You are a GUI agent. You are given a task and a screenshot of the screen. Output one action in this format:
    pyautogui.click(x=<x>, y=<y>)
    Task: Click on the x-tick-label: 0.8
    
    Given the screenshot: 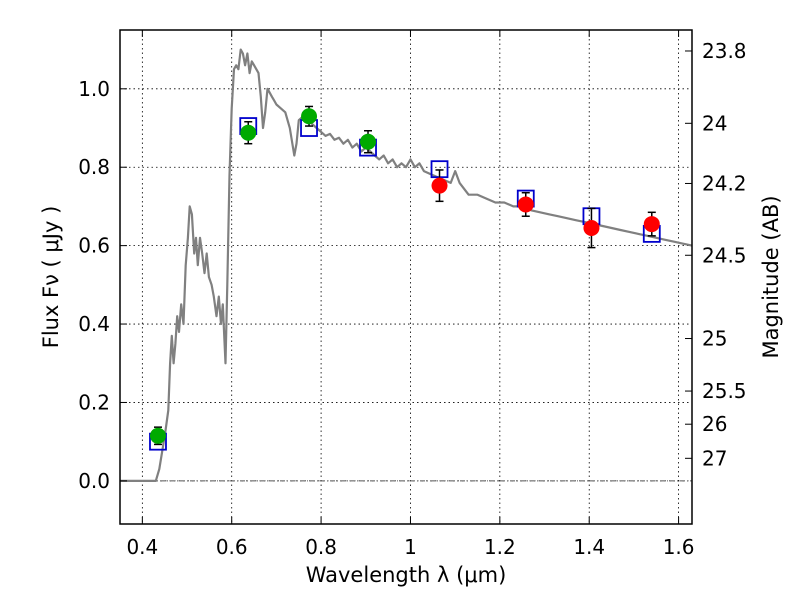 What is the action you would take?
    pyautogui.click(x=321, y=547)
    